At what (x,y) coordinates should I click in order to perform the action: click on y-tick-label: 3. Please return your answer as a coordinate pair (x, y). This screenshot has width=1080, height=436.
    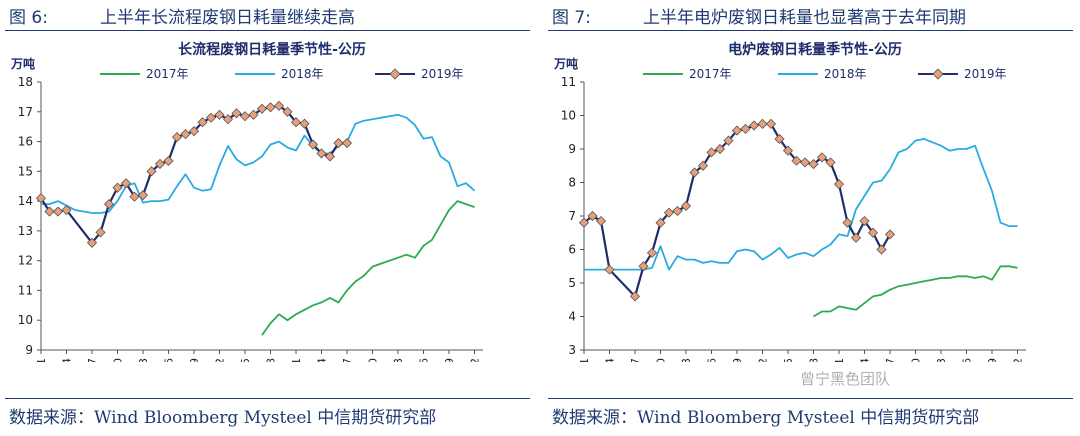
    Looking at the image, I should click on (572, 350).